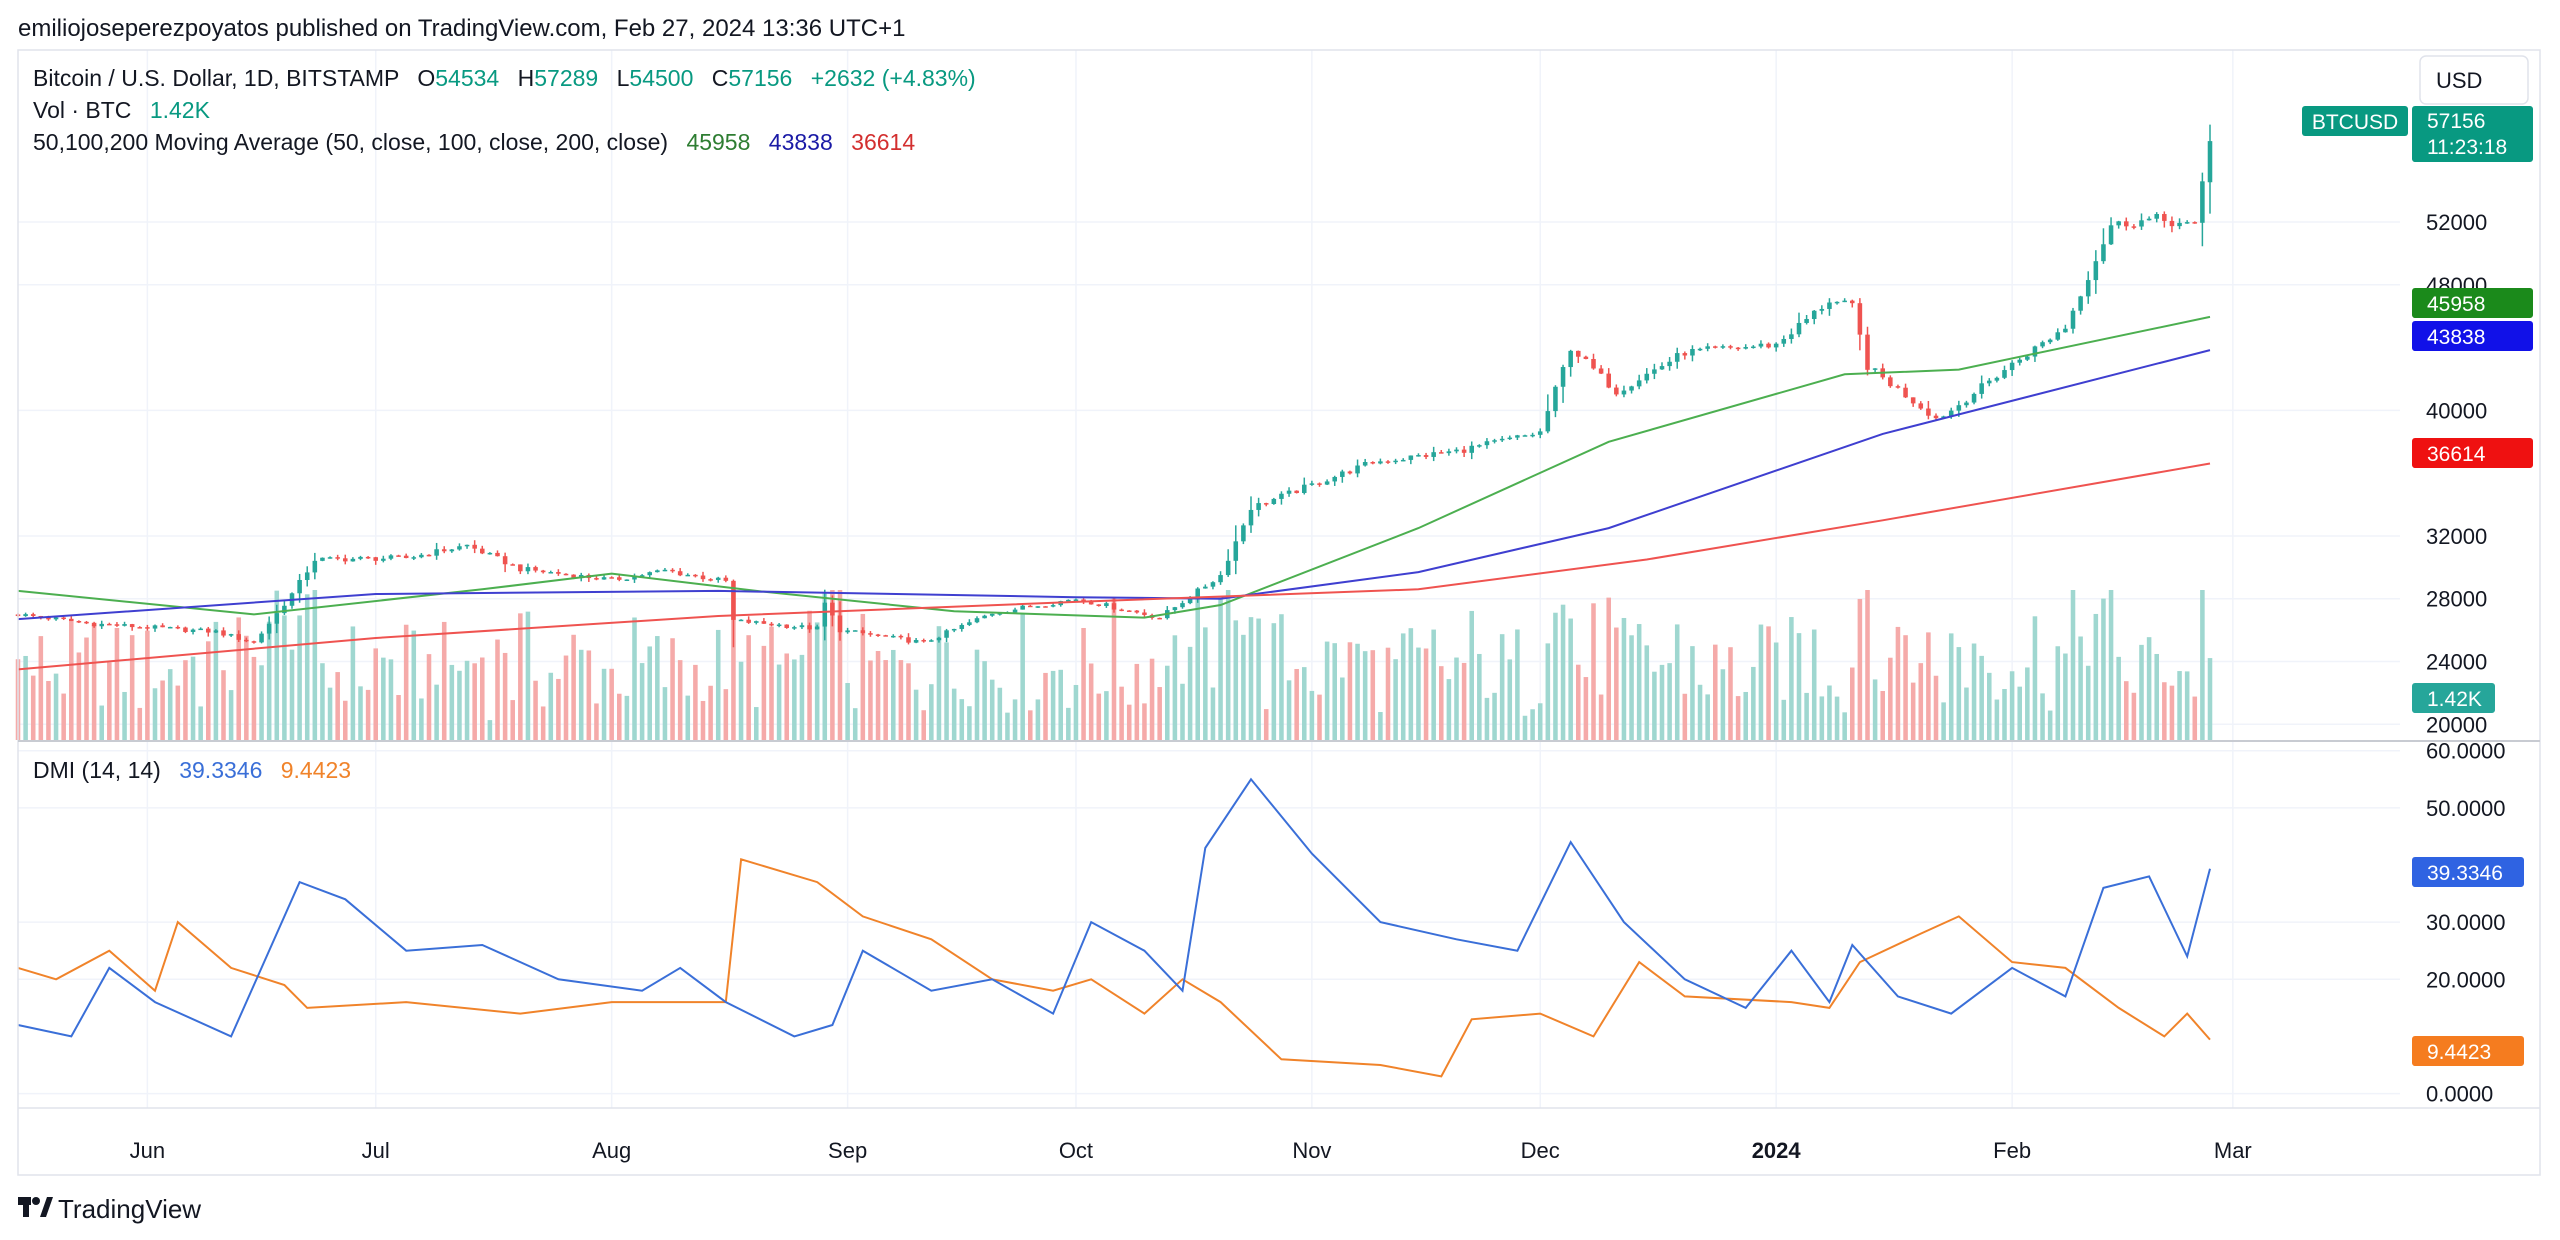 The height and width of the screenshot is (1240, 2560). Describe the element at coordinates (2456, 222) in the screenshot. I see `price-axis-label: 52000` at that location.